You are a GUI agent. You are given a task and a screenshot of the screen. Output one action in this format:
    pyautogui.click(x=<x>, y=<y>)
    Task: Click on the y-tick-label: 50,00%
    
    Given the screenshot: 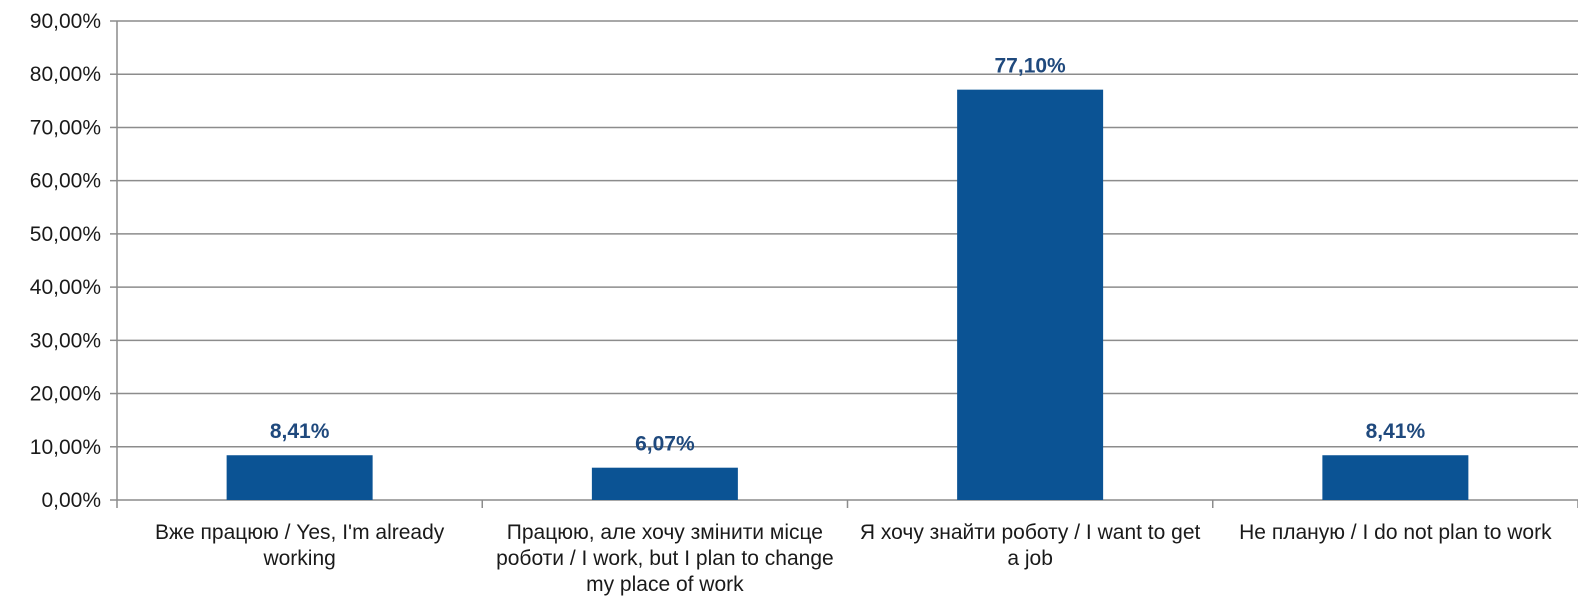 What is the action you would take?
    pyautogui.click(x=65, y=234)
    